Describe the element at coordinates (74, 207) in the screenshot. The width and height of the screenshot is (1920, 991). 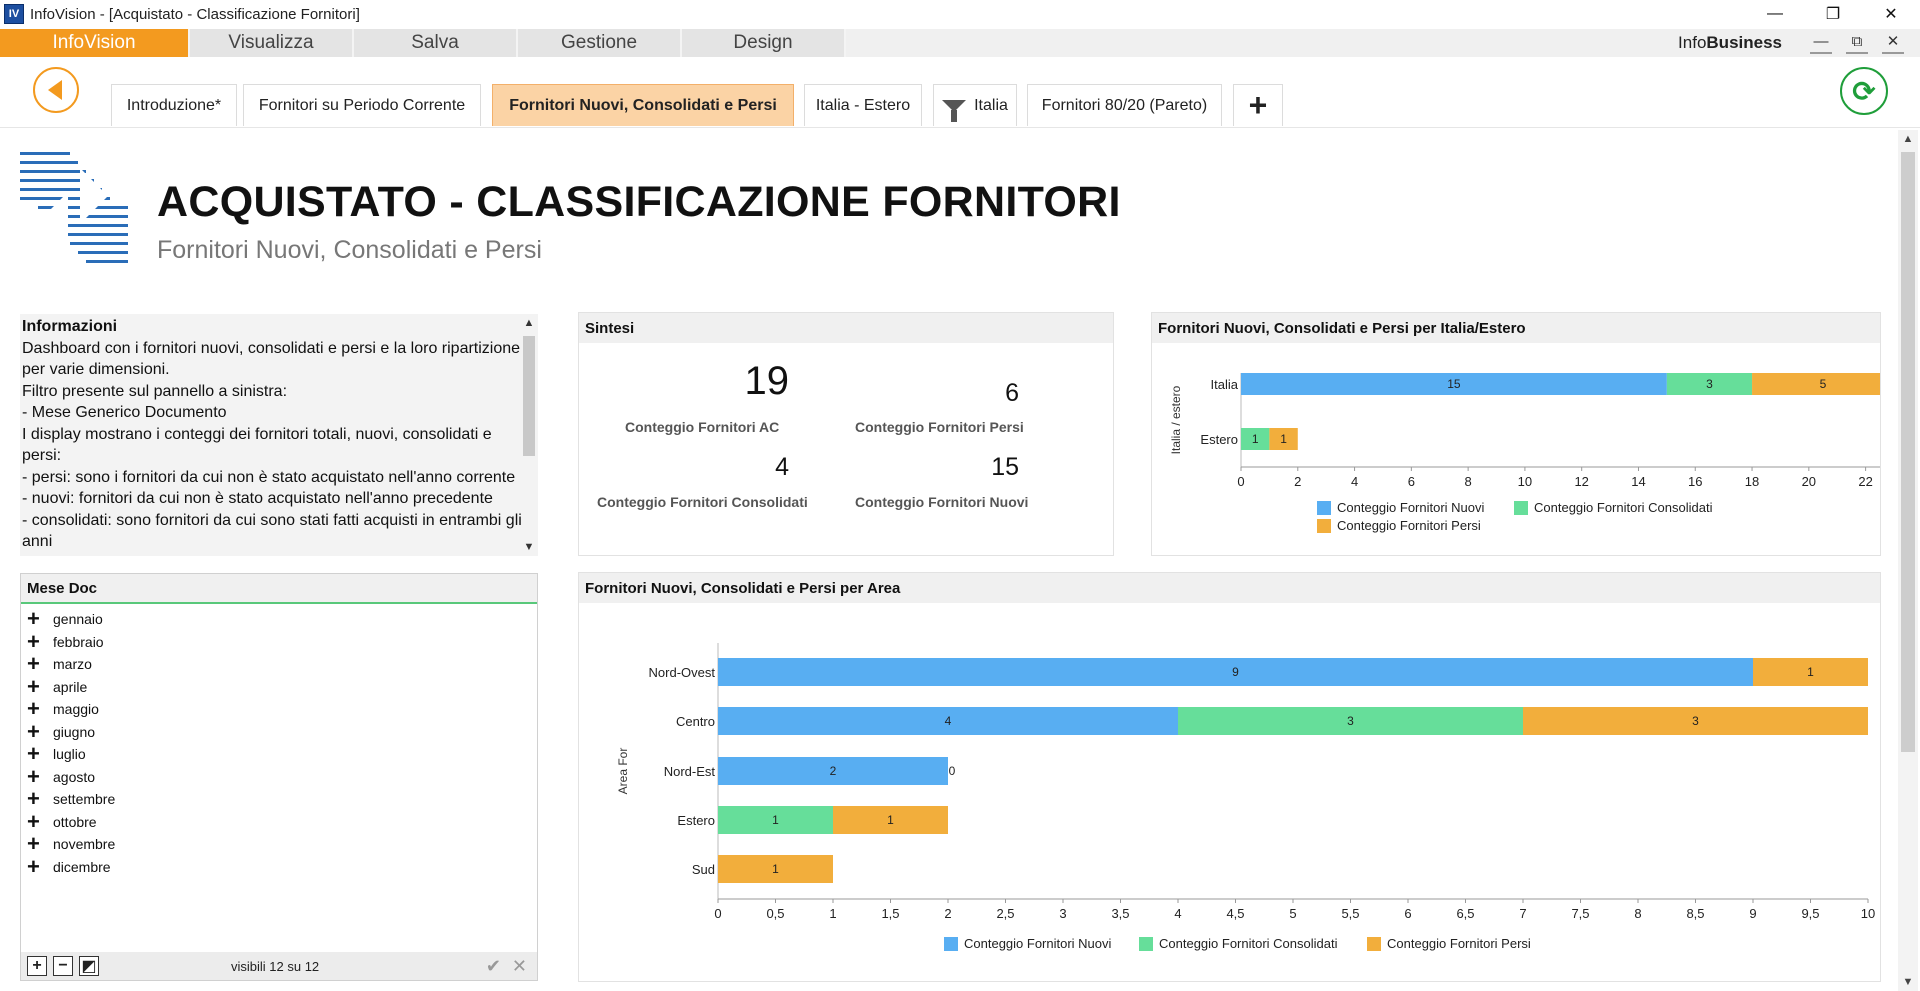
I see `company-logo` at that location.